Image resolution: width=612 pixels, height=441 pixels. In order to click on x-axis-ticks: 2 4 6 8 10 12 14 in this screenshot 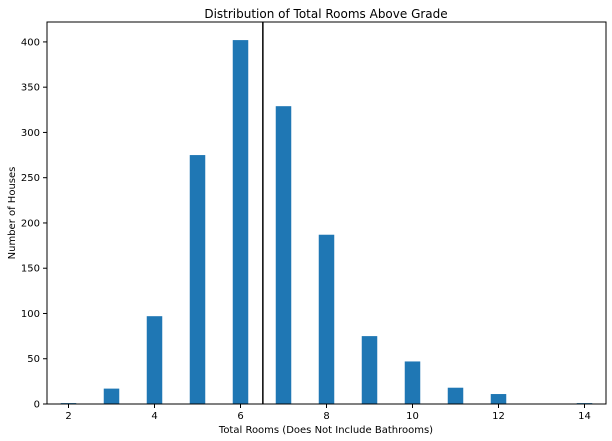, I will do `click(328, 413)`.